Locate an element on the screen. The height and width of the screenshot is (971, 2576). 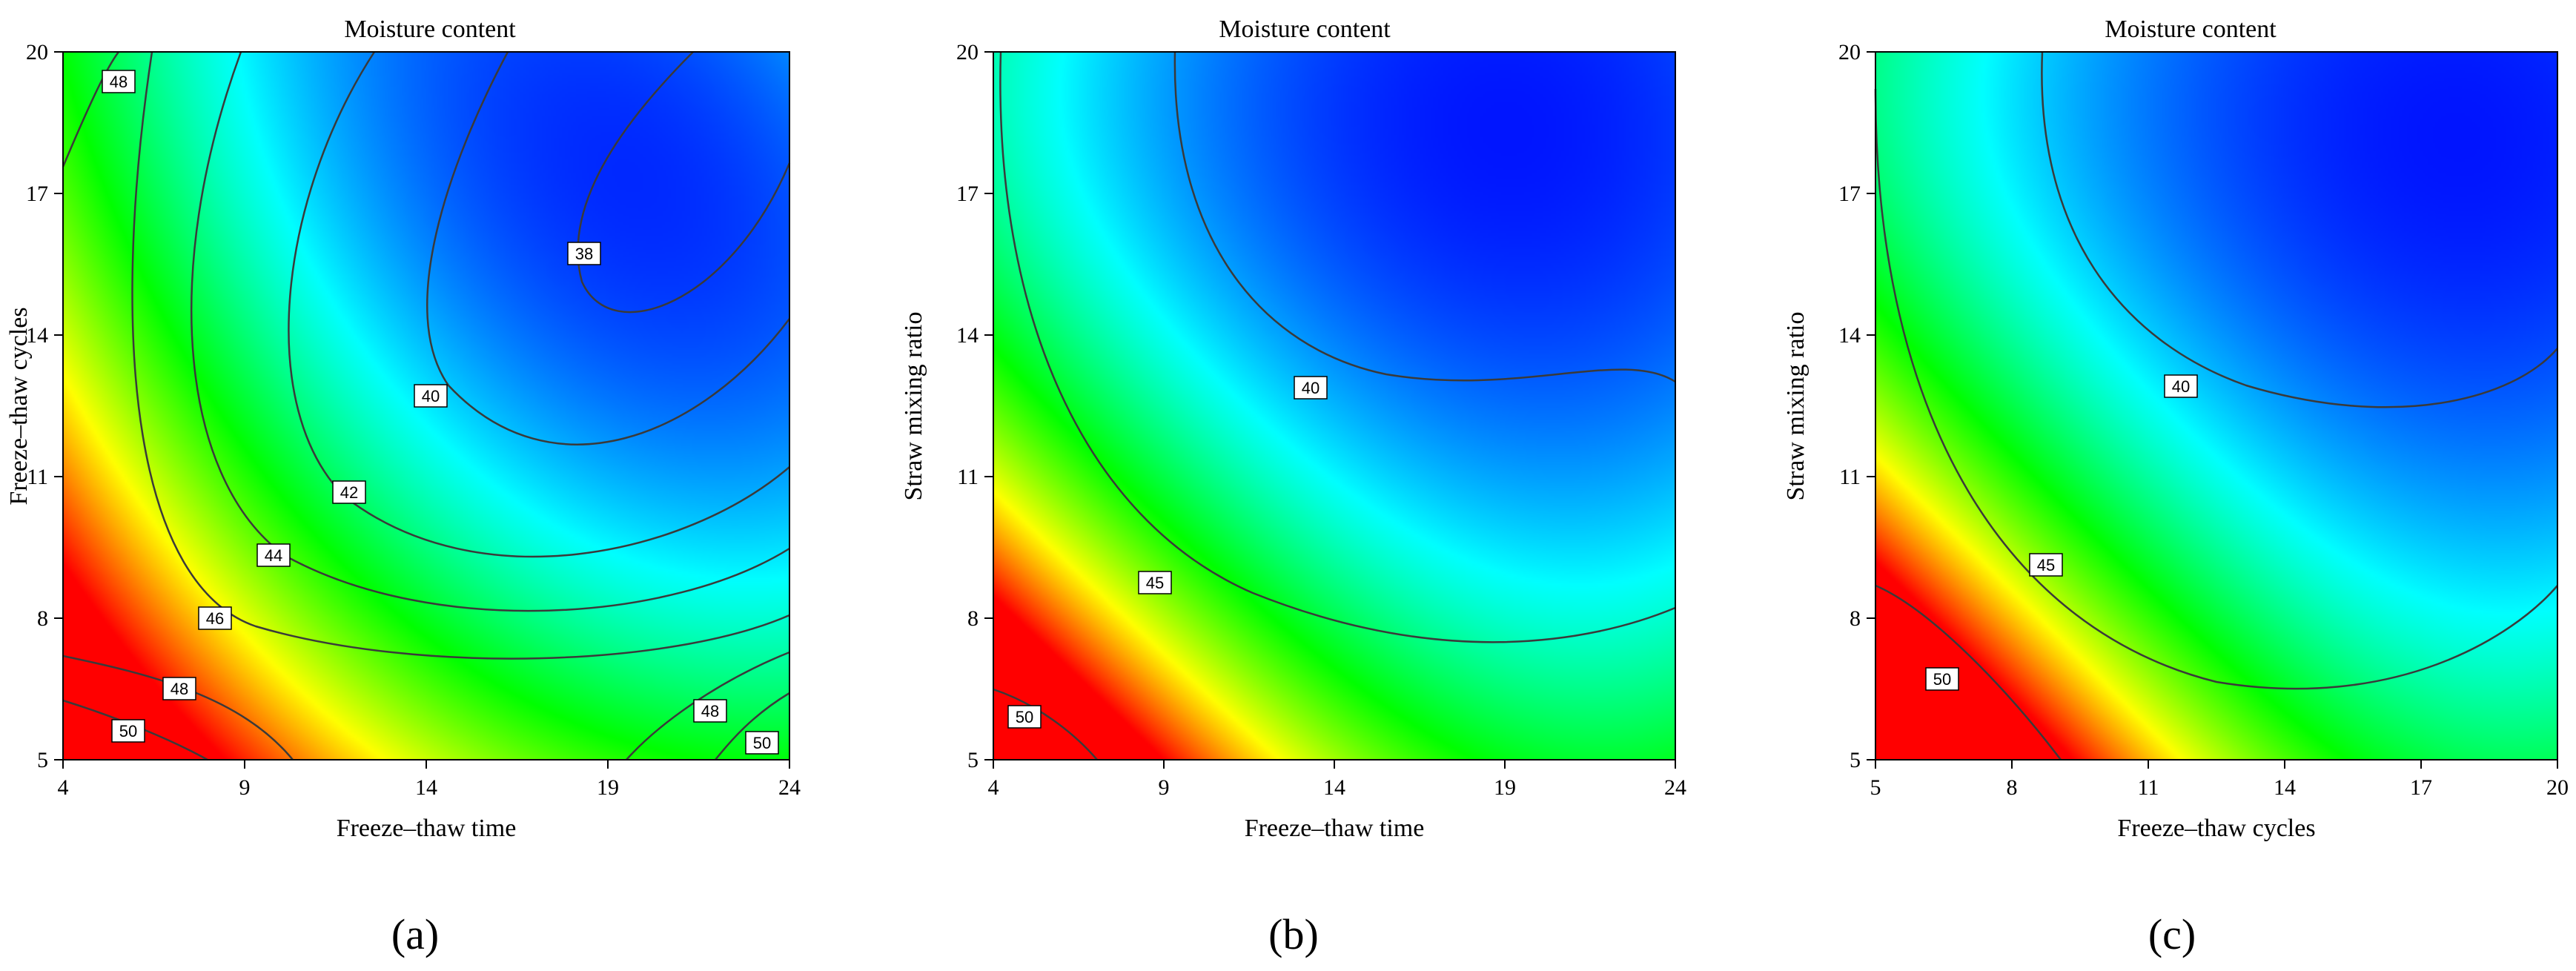
panel-a-y-tick-label: 5 is located at coordinates (42, 760).